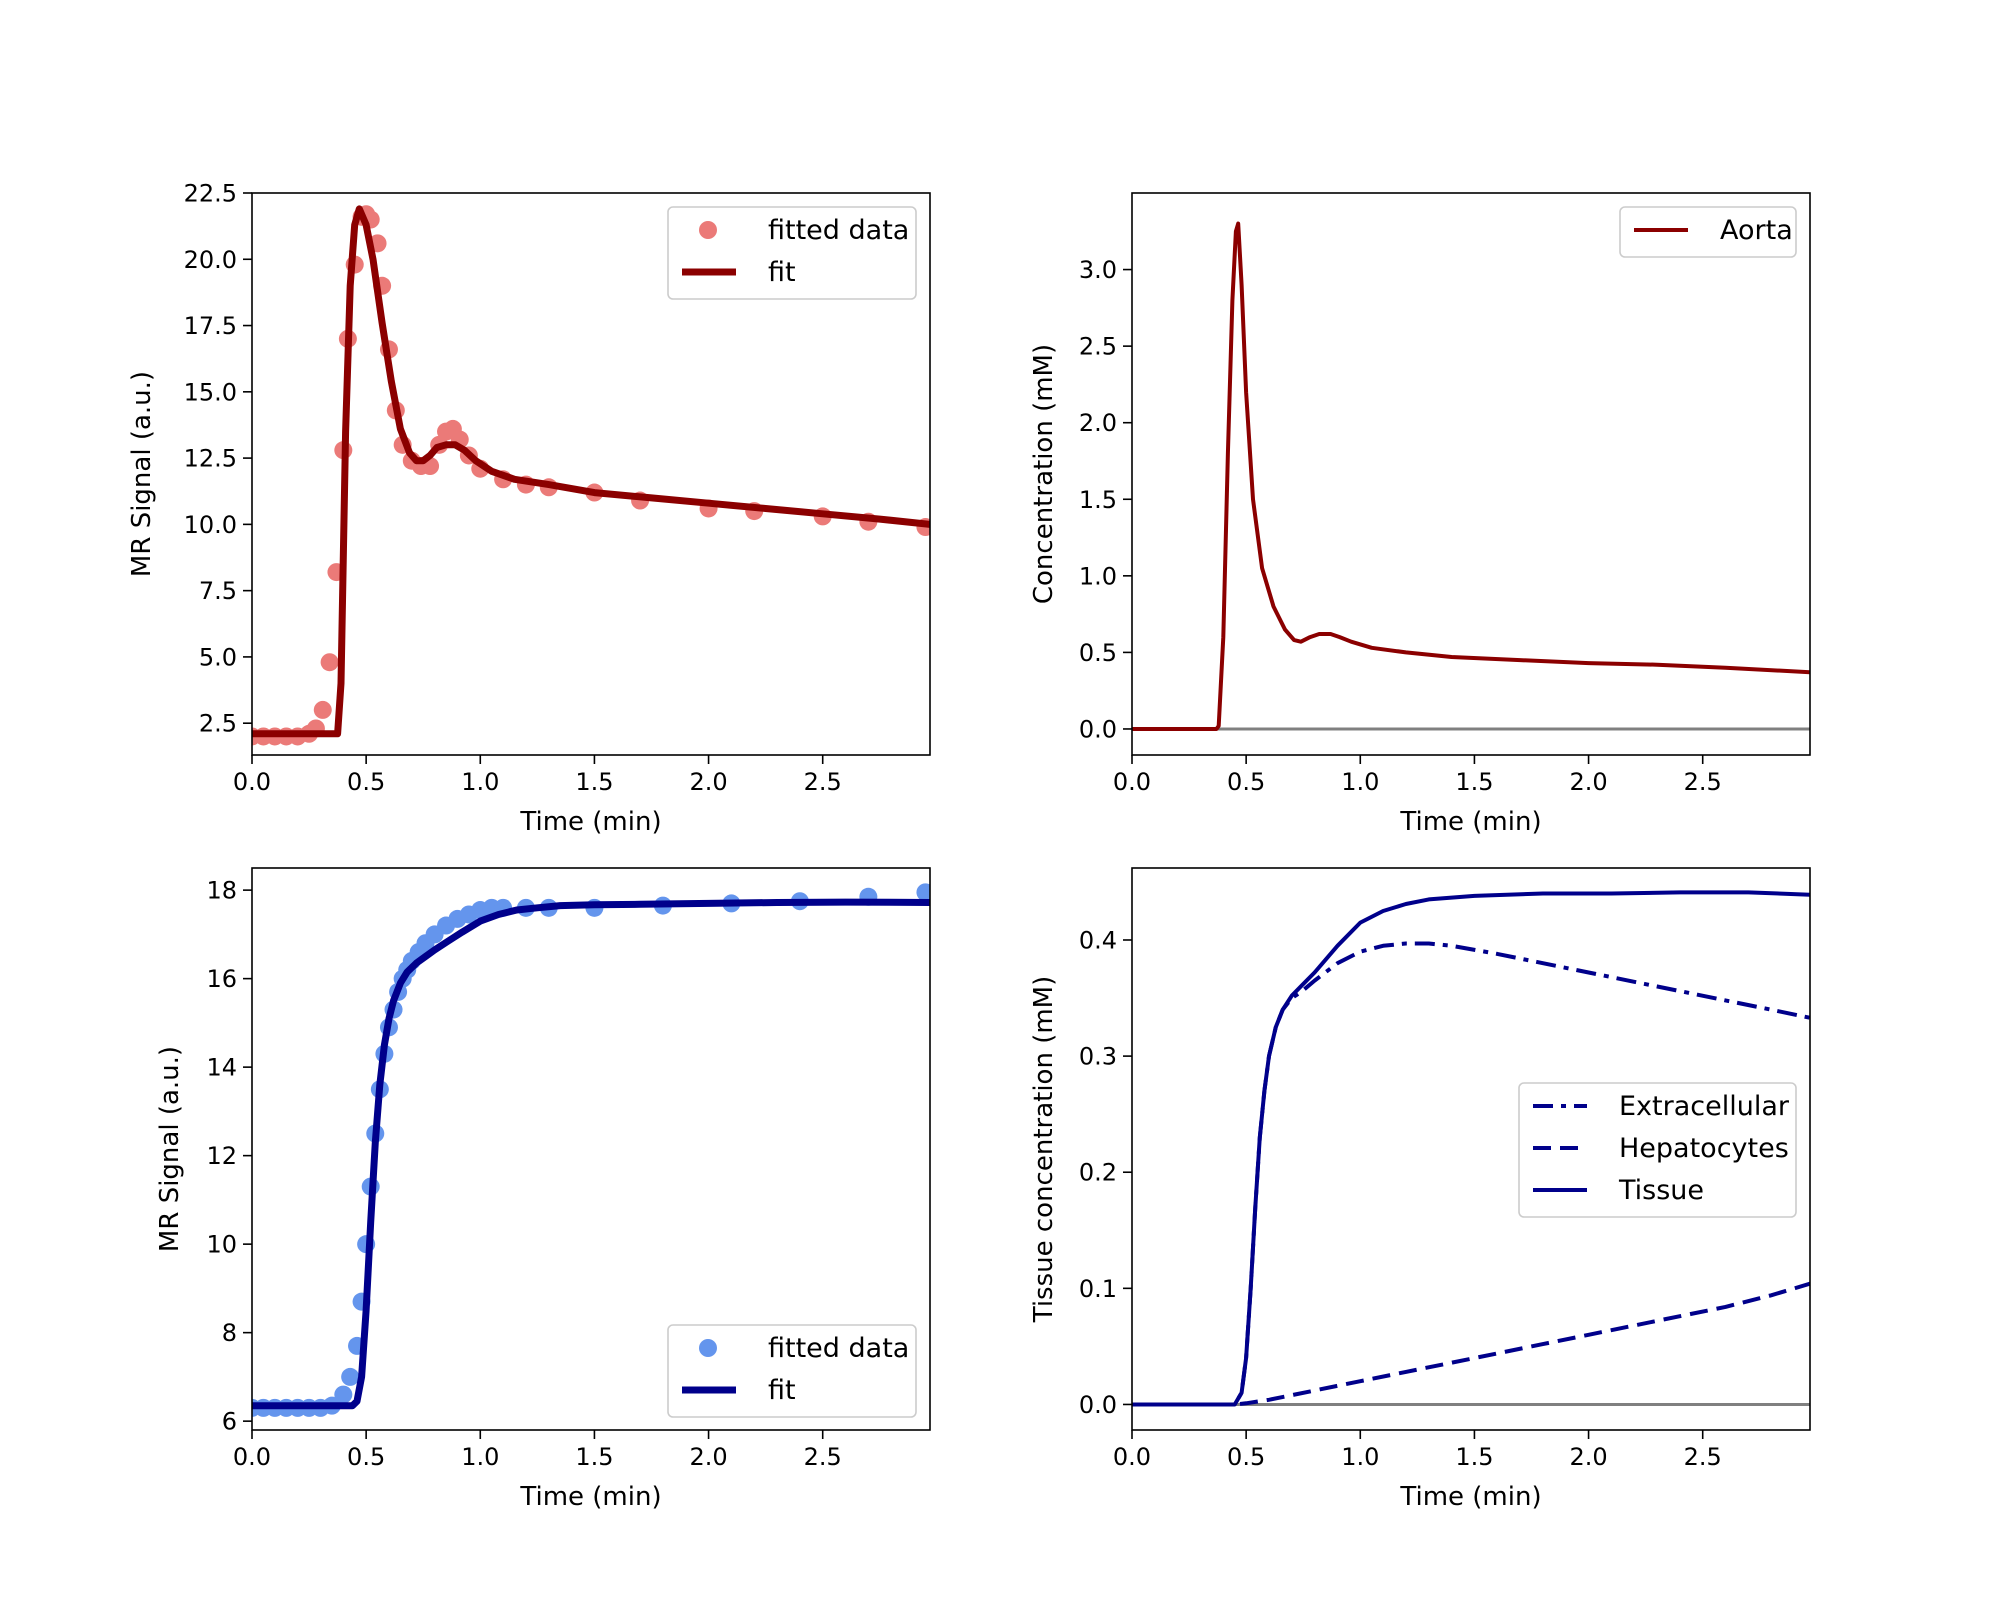 The image size is (2000, 1600). What do you see at coordinates (221, 1156) in the screenshot?
I see `y-tick-label: 12` at bounding box center [221, 1156].